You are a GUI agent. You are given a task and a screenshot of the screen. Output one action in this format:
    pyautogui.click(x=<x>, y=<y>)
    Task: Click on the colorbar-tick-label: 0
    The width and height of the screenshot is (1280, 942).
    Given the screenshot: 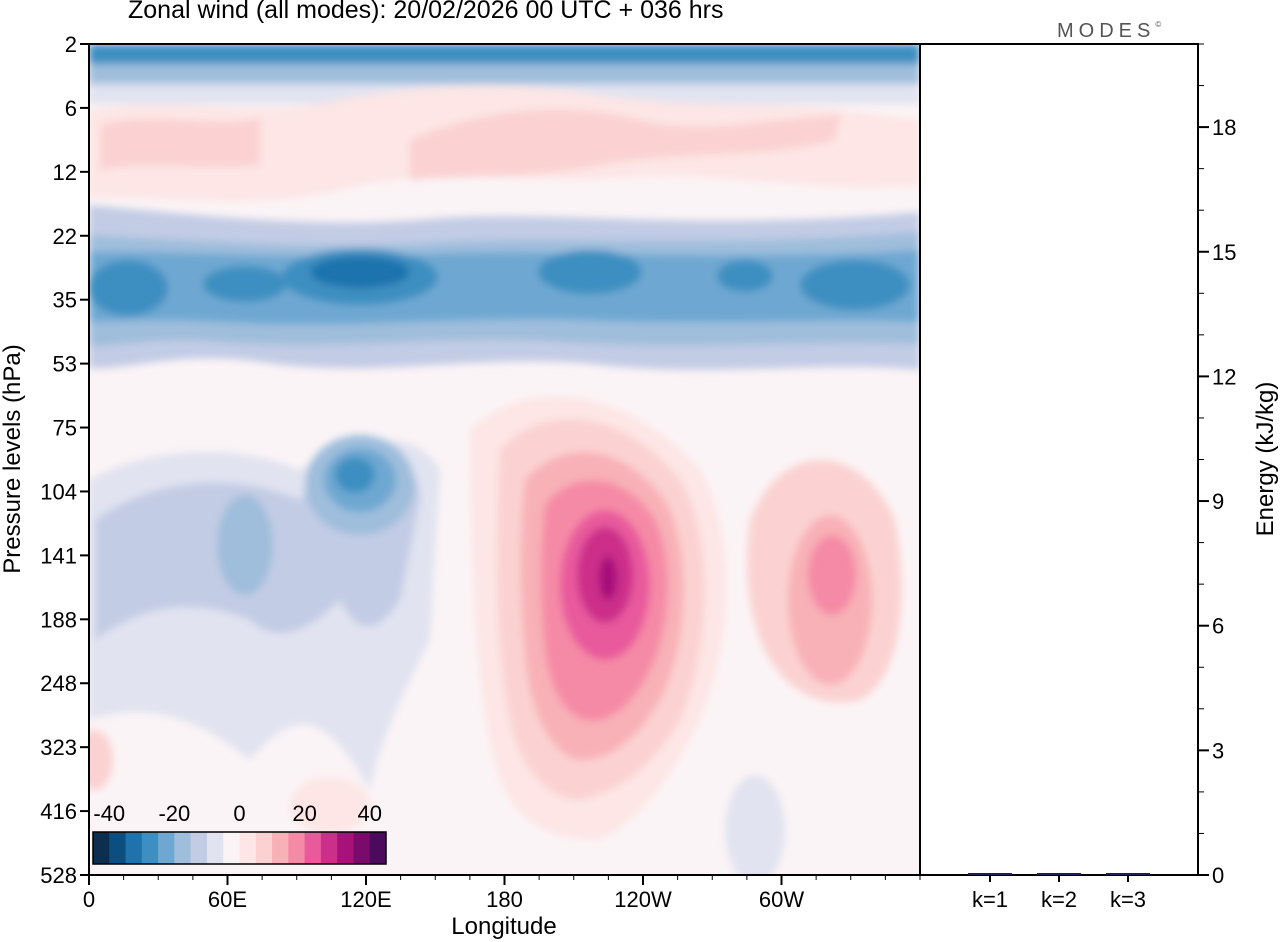 What is the action you would take?
    pyautogui.click(x=239, y=813)
    